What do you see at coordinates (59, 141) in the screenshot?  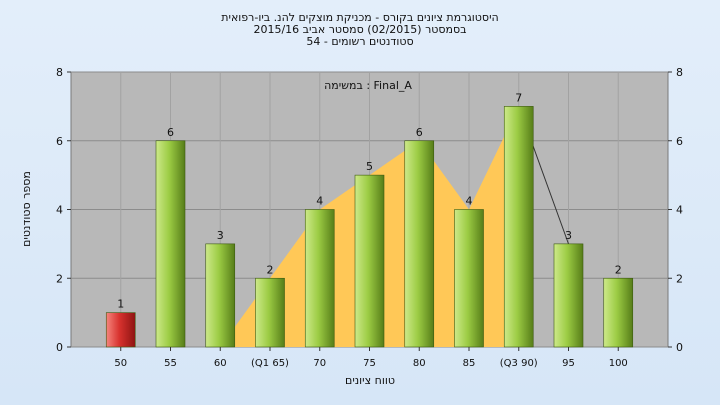 I see `y-tick-label-left: 6` at bounding box center [59, 141].